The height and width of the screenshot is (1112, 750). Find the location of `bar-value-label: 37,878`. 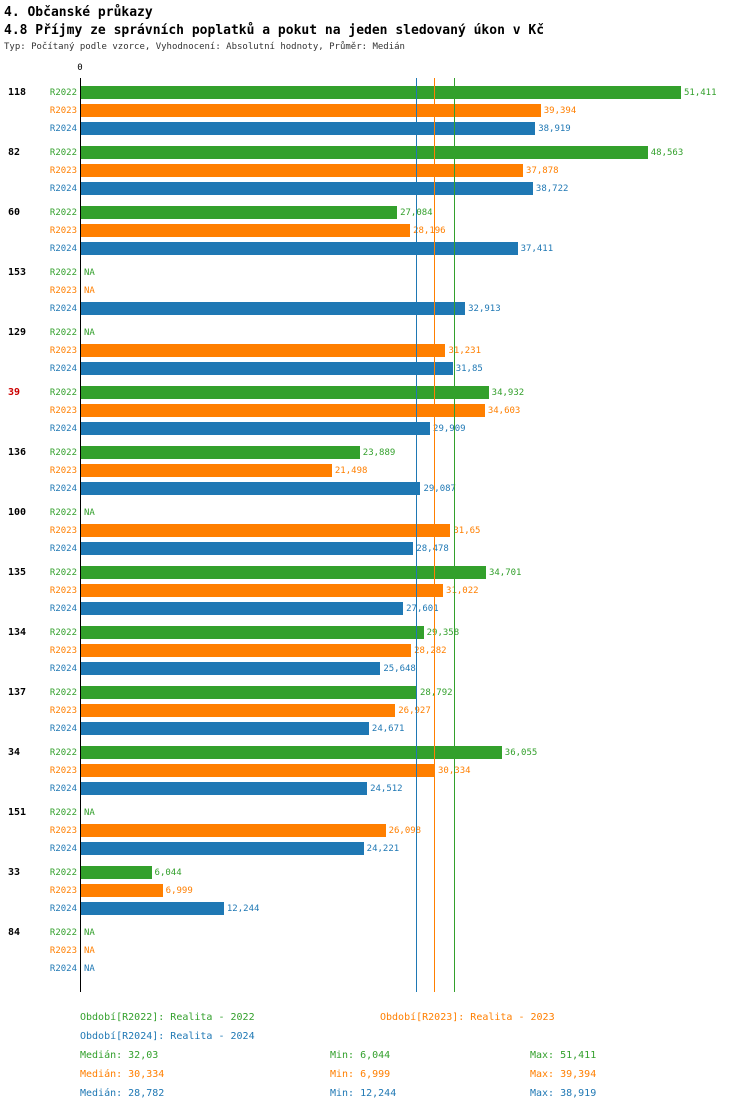

bar-value-label: 37,878 is located at coordinates (542, 171).